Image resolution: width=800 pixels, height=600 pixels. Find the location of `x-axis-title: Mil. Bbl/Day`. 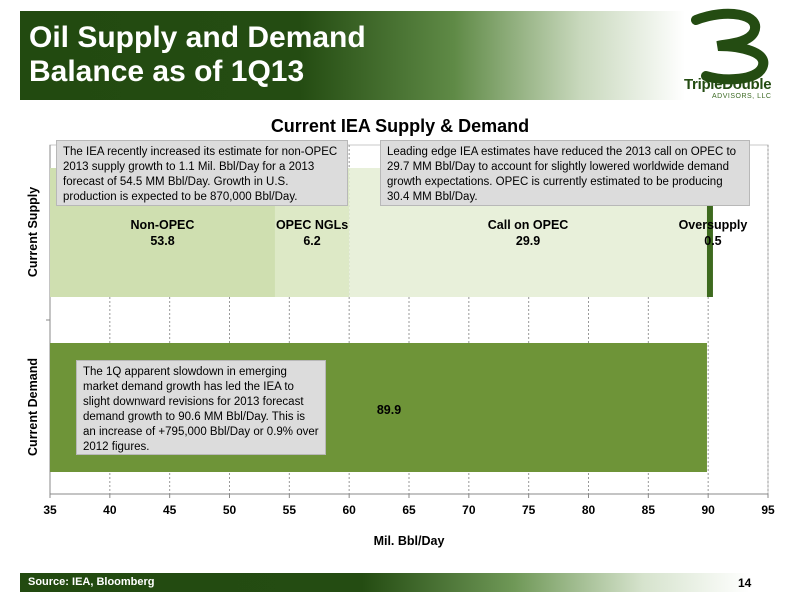

x-axis-title: Mil. Bbl/Day is located at coordinates (409, 541).